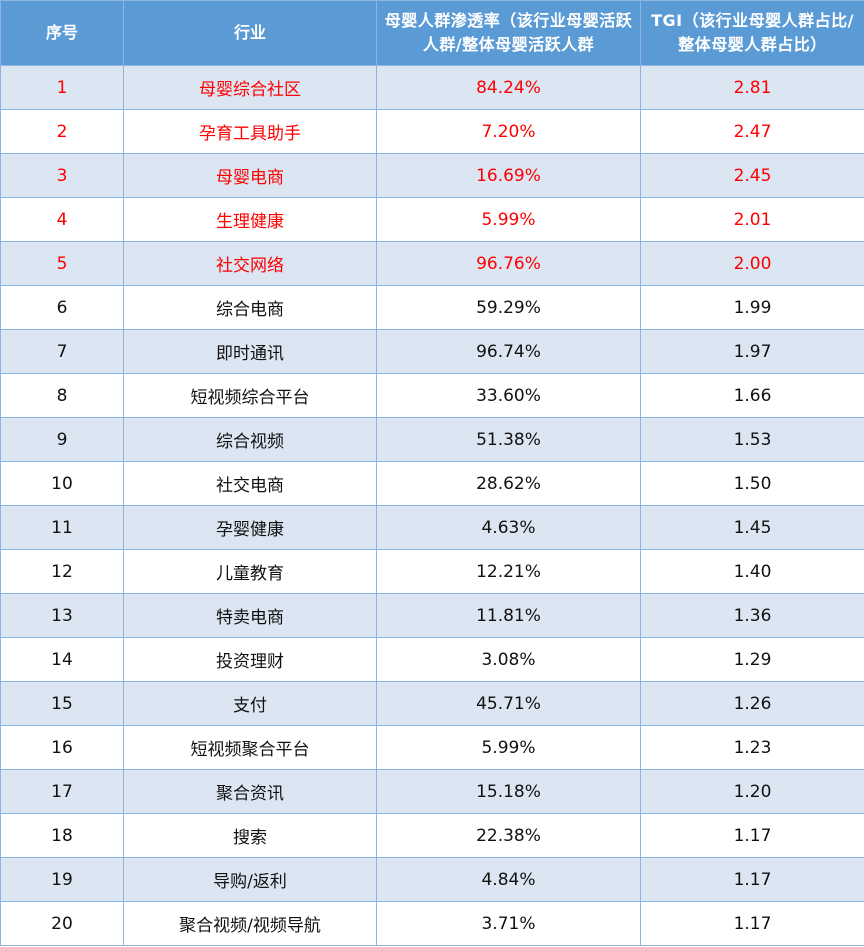 The width and height of the screenshot is (864, 947). Describe the element at coordinates (62, 659) in the screenshot. I see `cell-rank: 14` at that location.